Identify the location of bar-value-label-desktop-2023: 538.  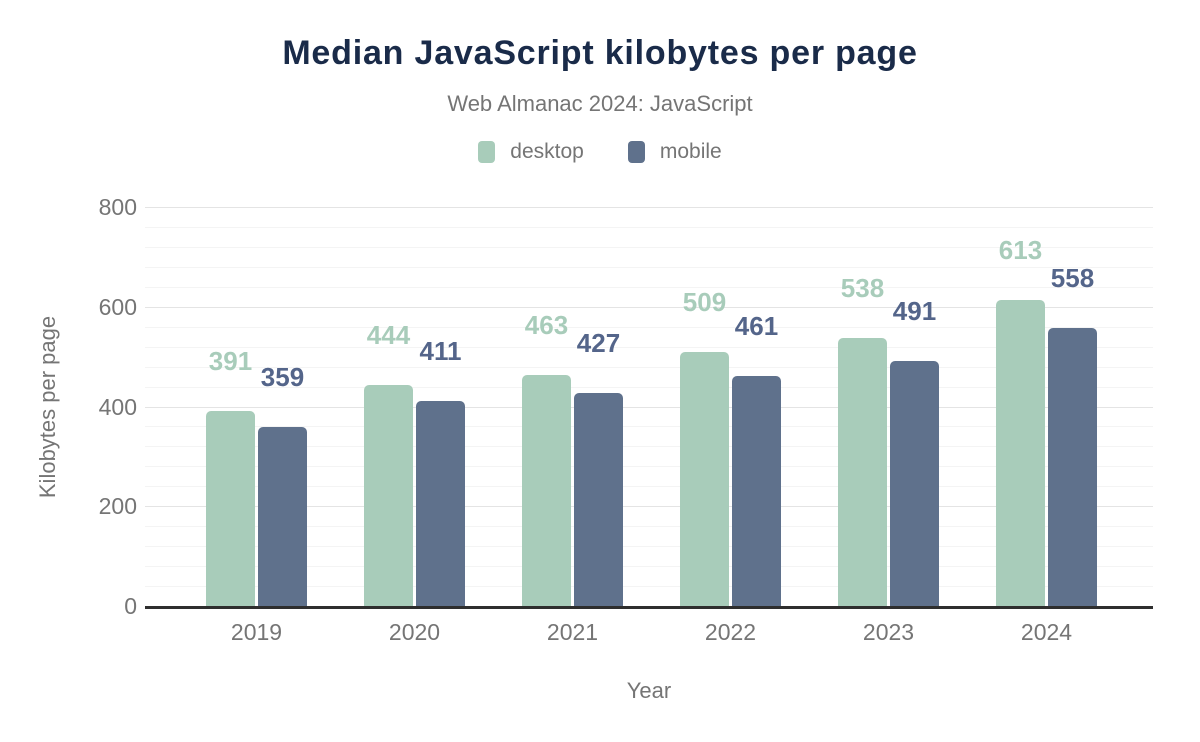
(862, 287).